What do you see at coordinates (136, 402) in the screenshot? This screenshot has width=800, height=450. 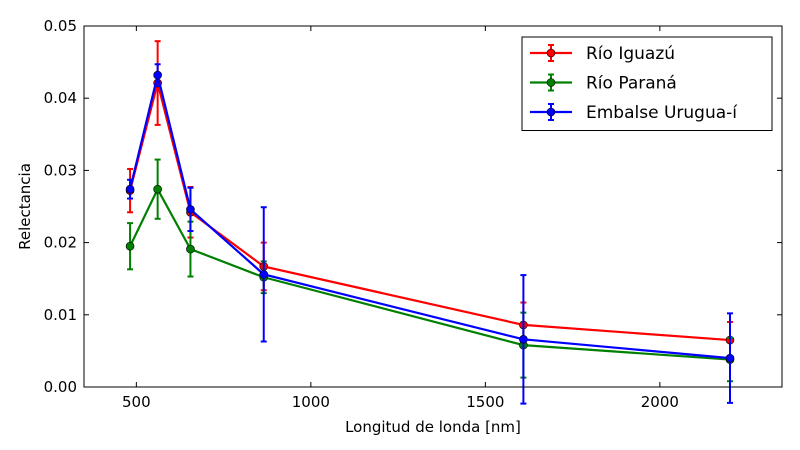 I see `x-tick-label: 500` at bounding box center [136, 402].